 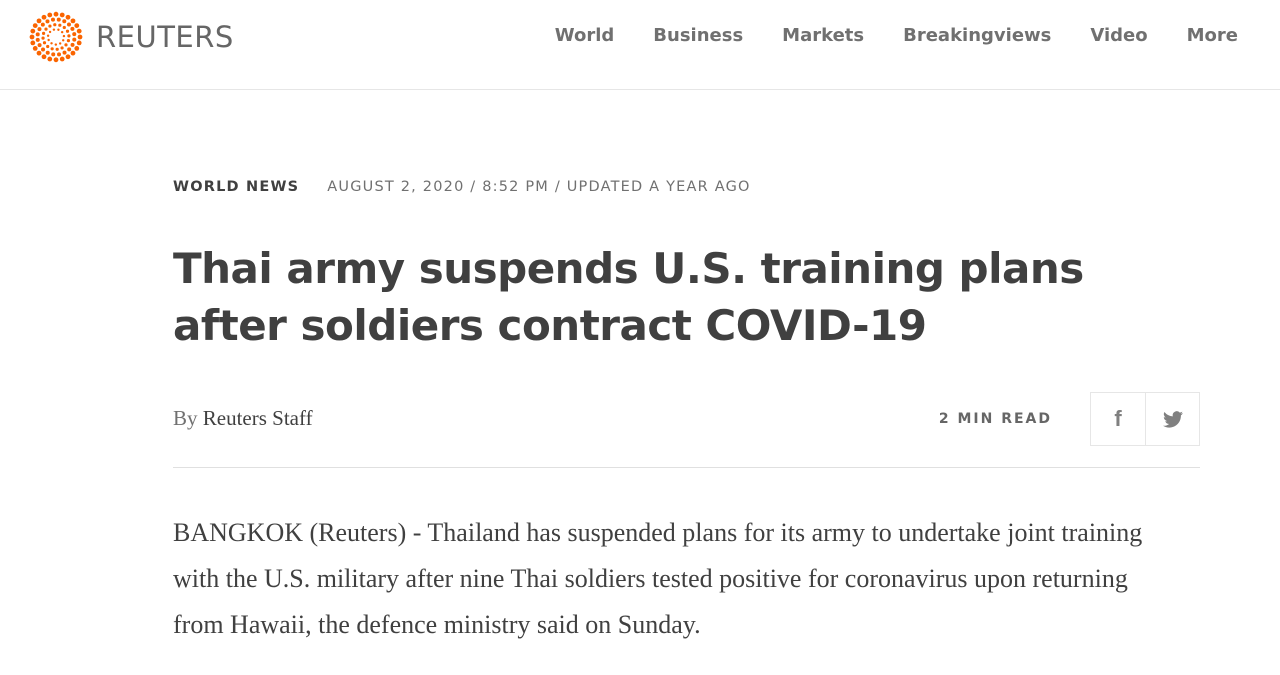 I want to click on facebook-share-button: f, so click(x=1118, y=419).